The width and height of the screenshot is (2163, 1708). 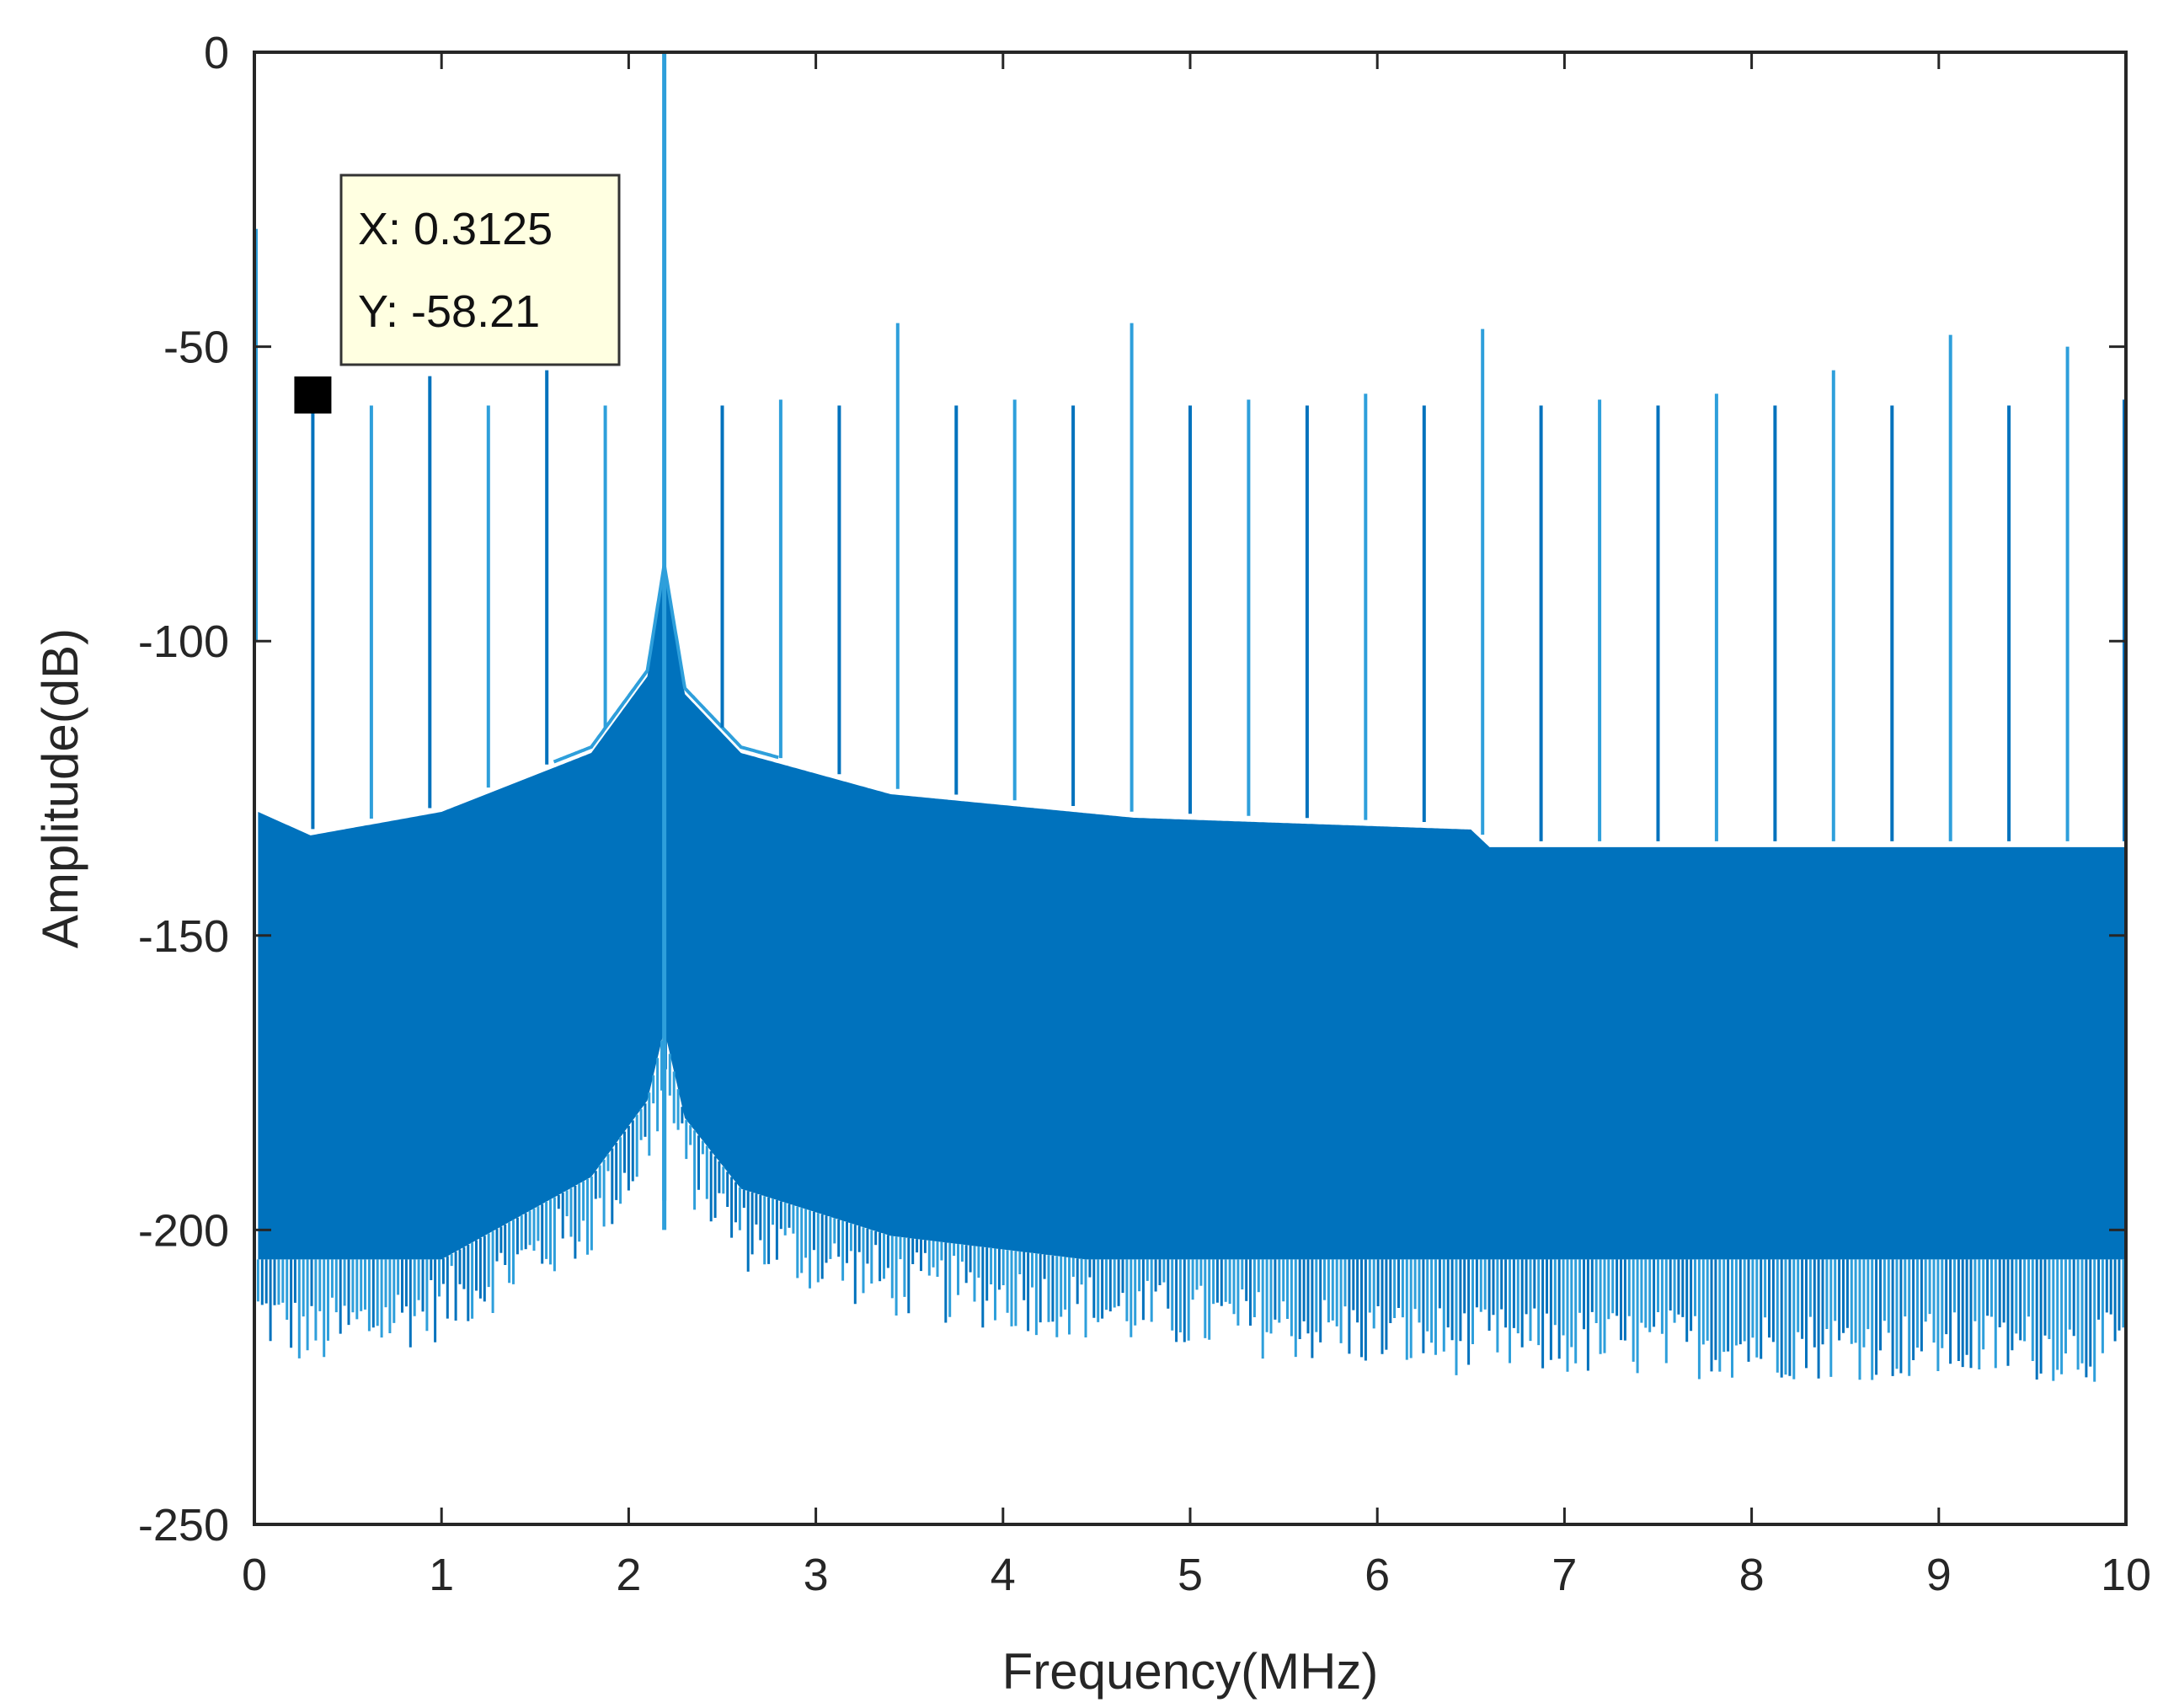 What do you see at coordinates (480, 269) in the screenshot?
I see `data-tip-box` at bounding box center [480, 269].